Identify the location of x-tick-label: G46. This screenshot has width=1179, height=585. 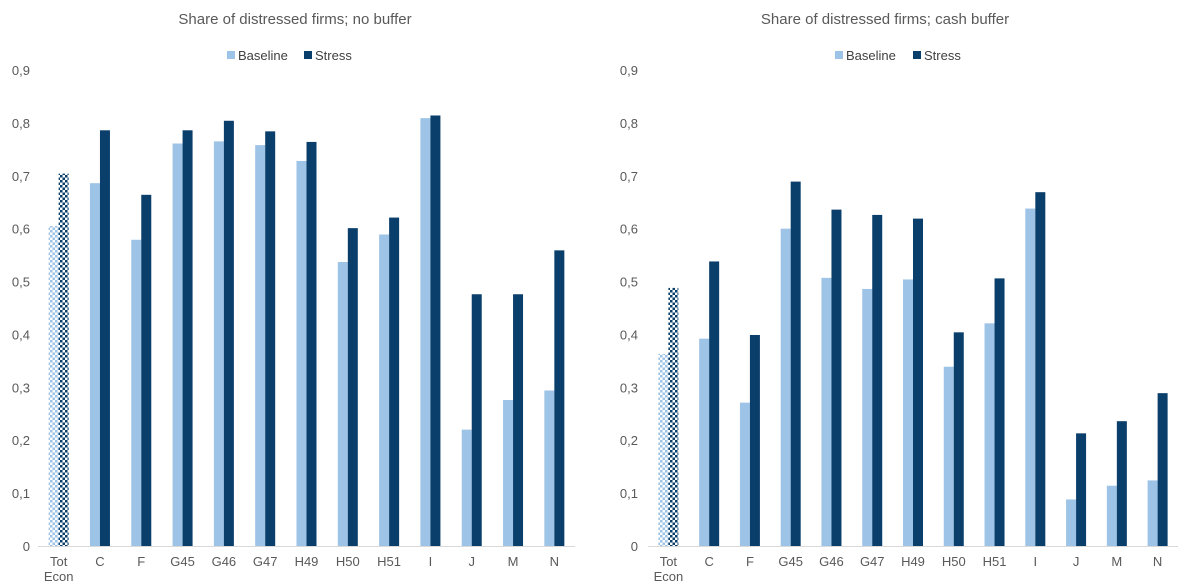
(224, 561).